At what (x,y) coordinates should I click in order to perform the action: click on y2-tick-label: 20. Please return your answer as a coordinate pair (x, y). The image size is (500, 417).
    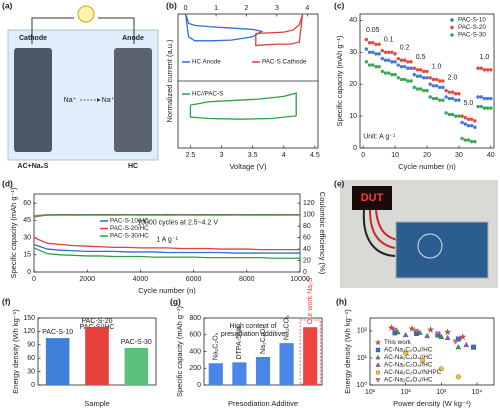
    Looking at the image, I should click on (307, 260).